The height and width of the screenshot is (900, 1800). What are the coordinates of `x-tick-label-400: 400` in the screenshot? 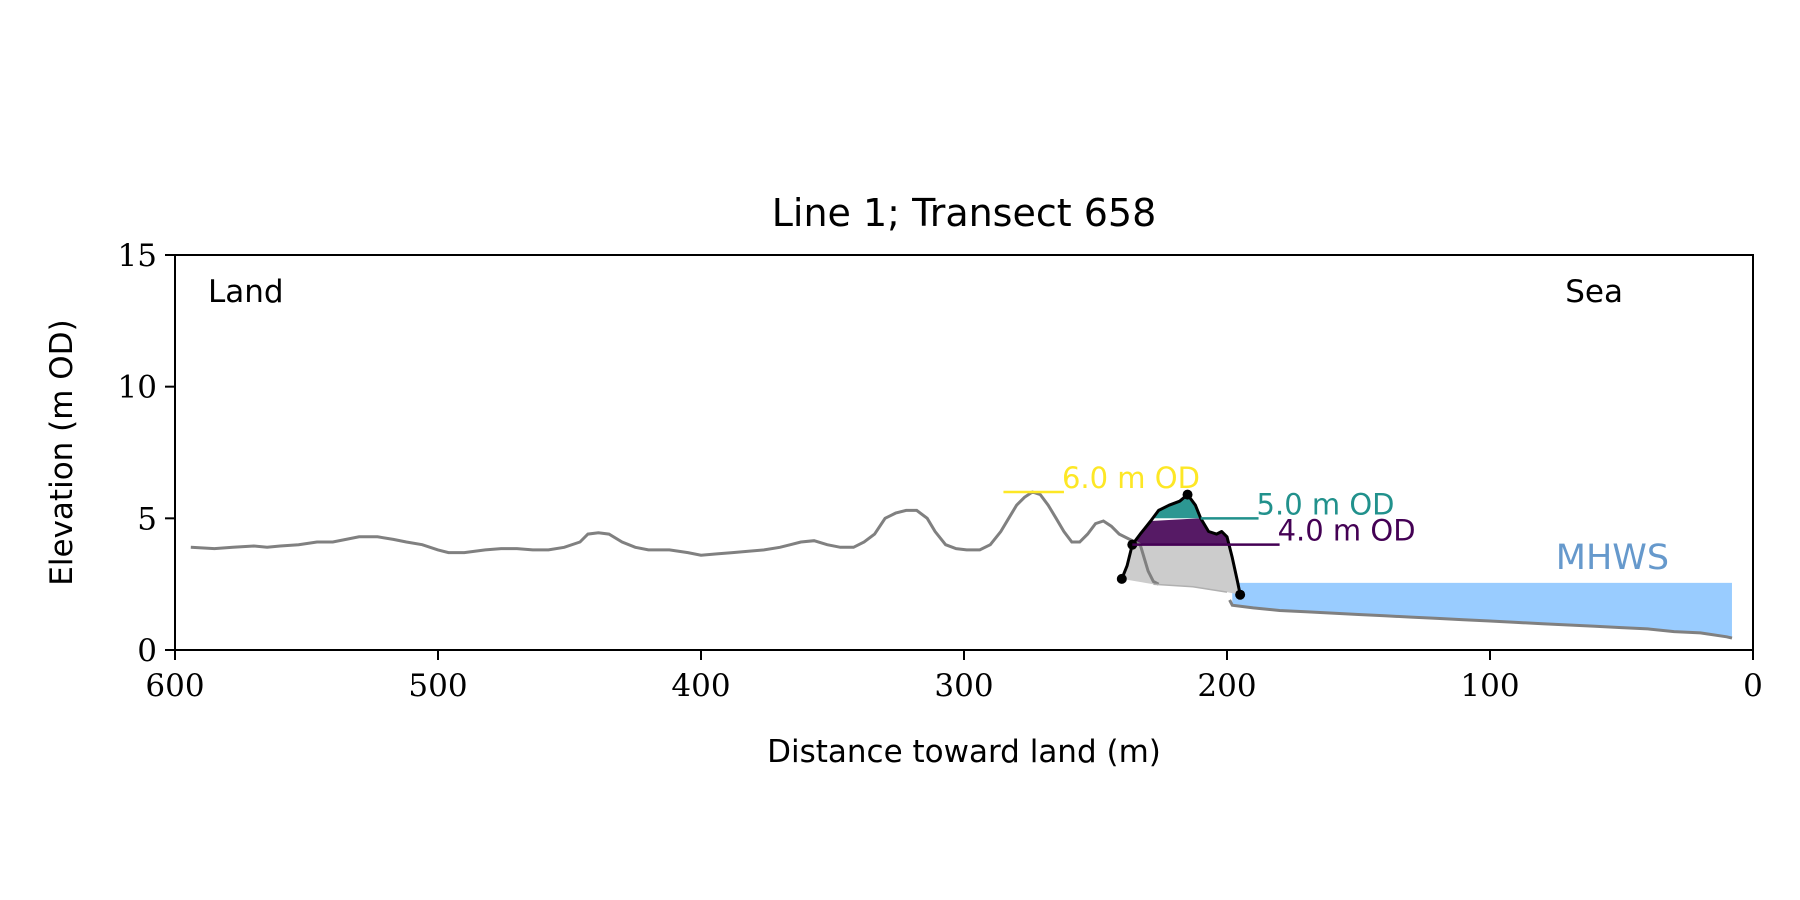 It's located at (700, 686).